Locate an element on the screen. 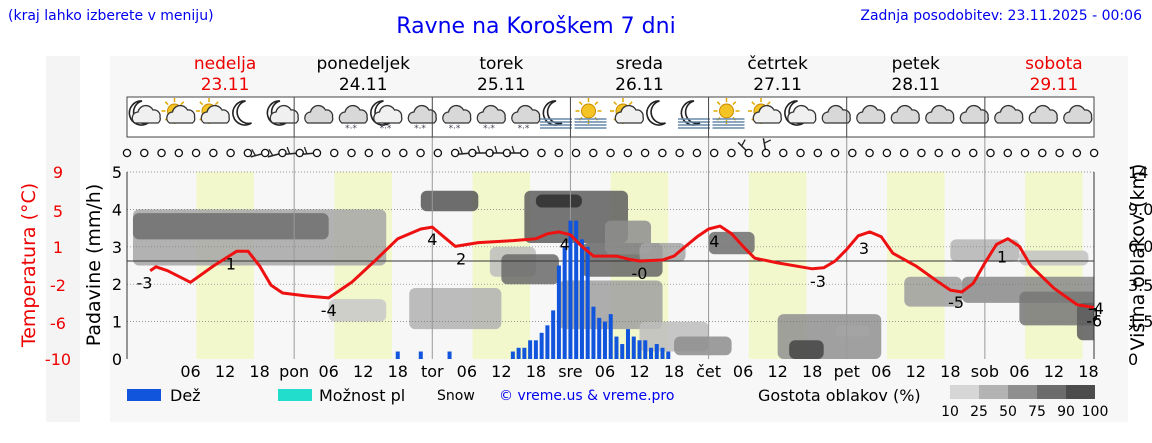 The image size is (1152, 443). temperature-label: -4 is located at coordinates (1096, 308).